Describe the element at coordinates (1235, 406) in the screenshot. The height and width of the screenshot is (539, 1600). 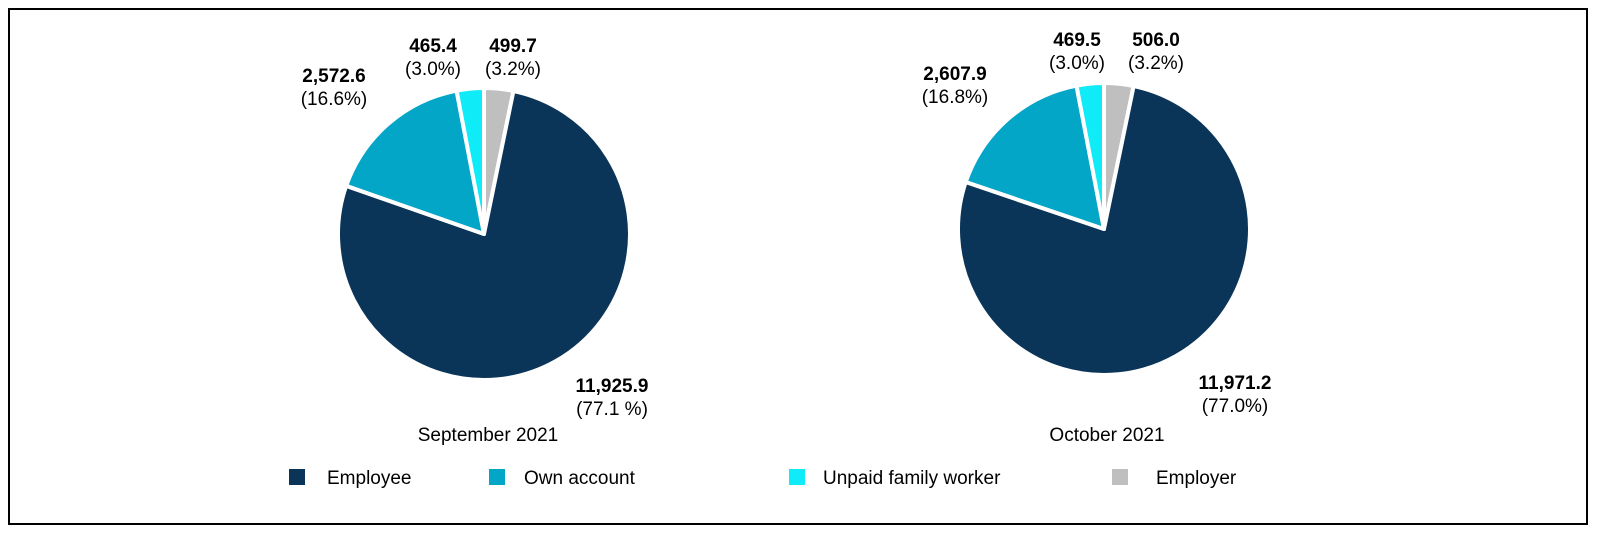
I see `data-label-percent-employee: (77.0%)` at that location.